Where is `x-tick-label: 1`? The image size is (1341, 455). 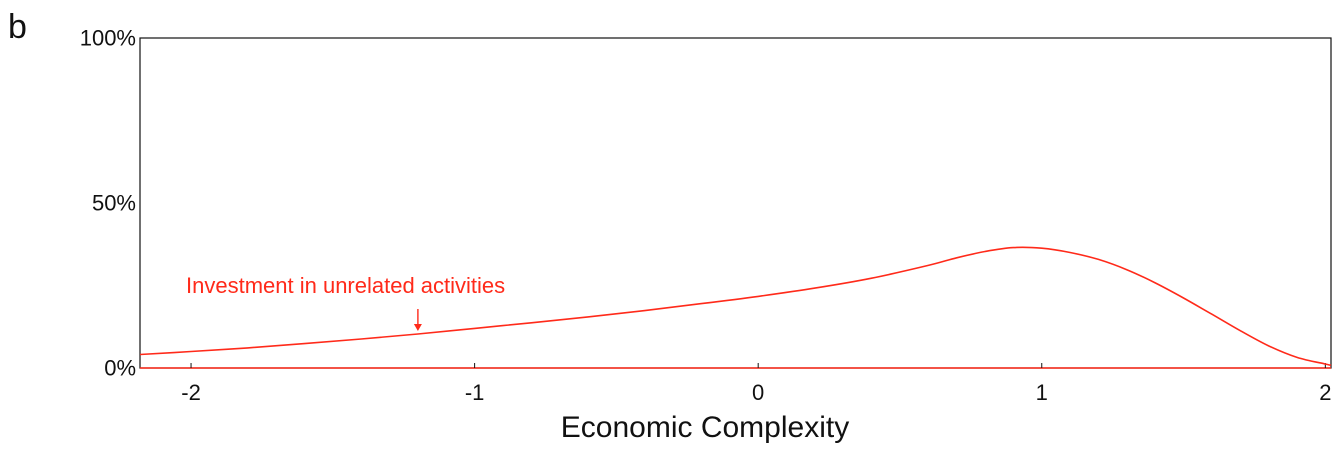 x-tick-label: 1 is located at coordinates (1042, 392).